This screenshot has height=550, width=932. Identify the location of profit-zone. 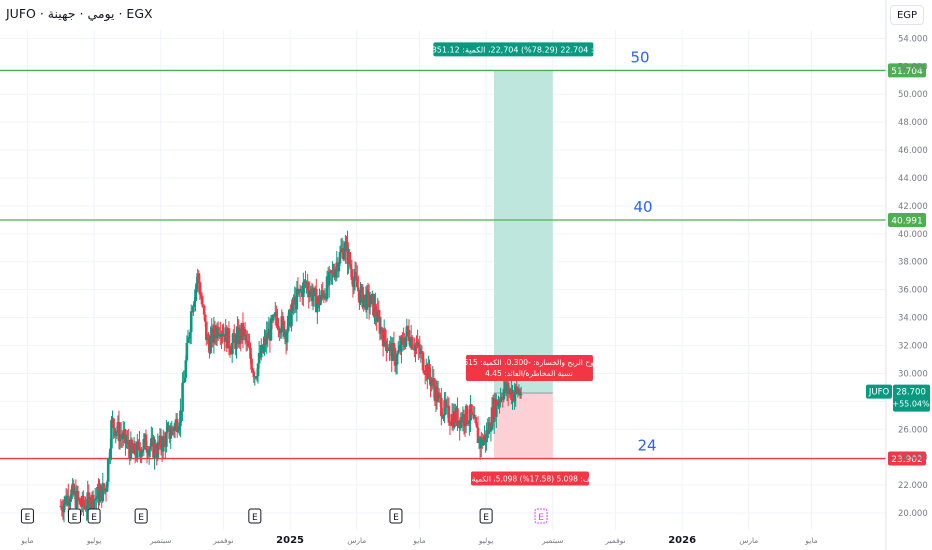
(523, 231).